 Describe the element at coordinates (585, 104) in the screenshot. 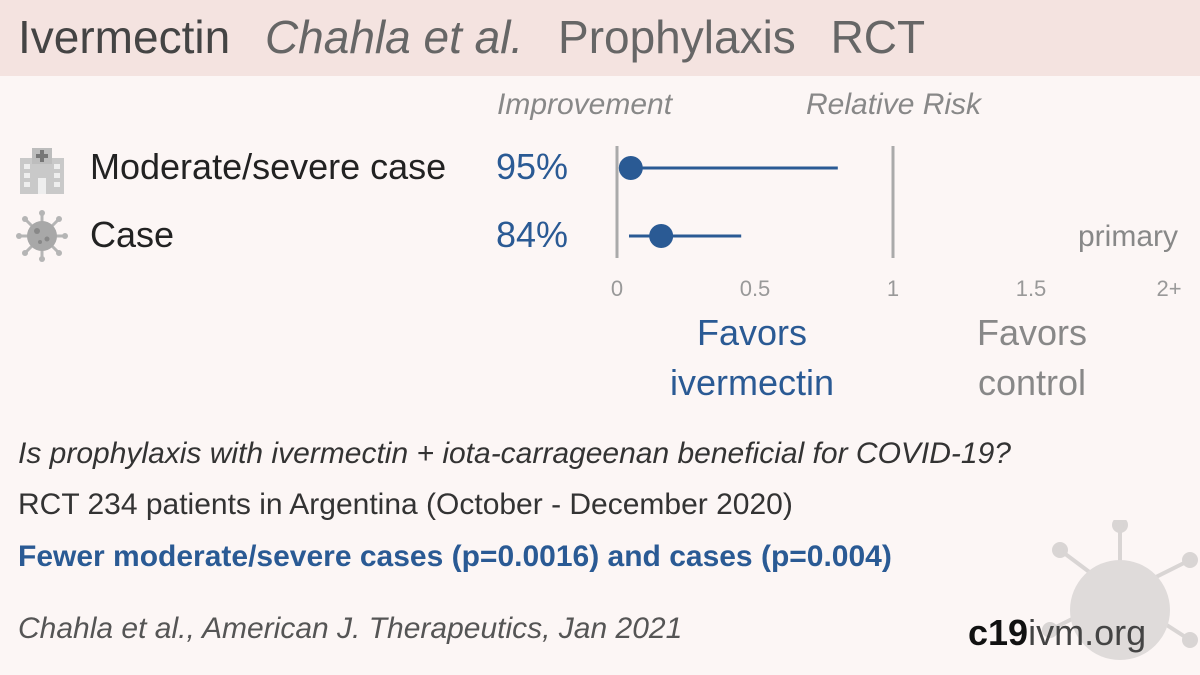

I see `improvement-column-header: Improvement` at that location.